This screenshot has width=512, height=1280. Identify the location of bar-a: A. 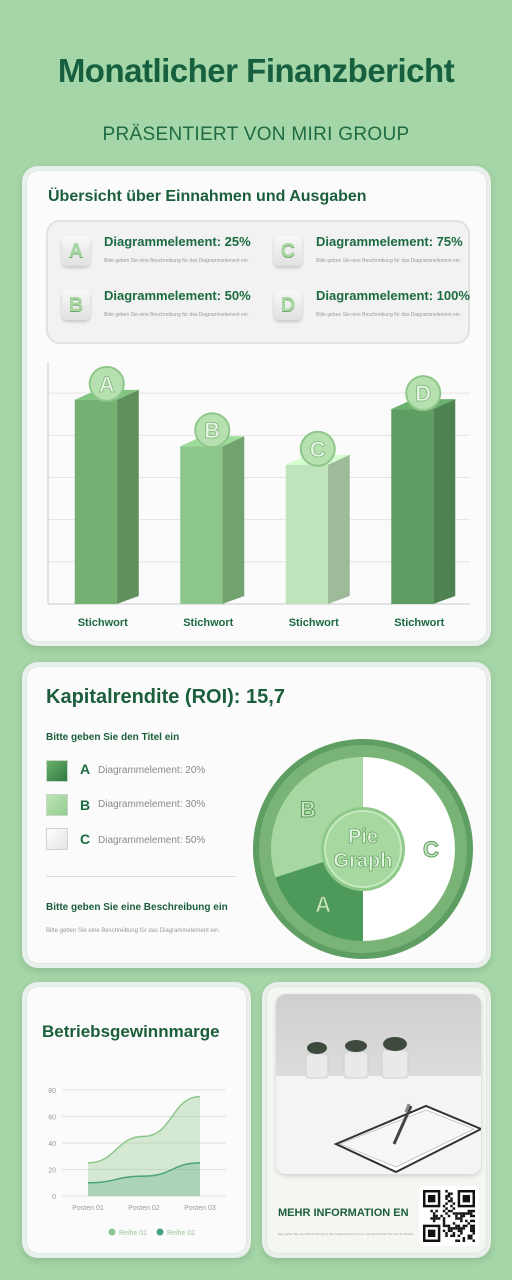
(106, 484).